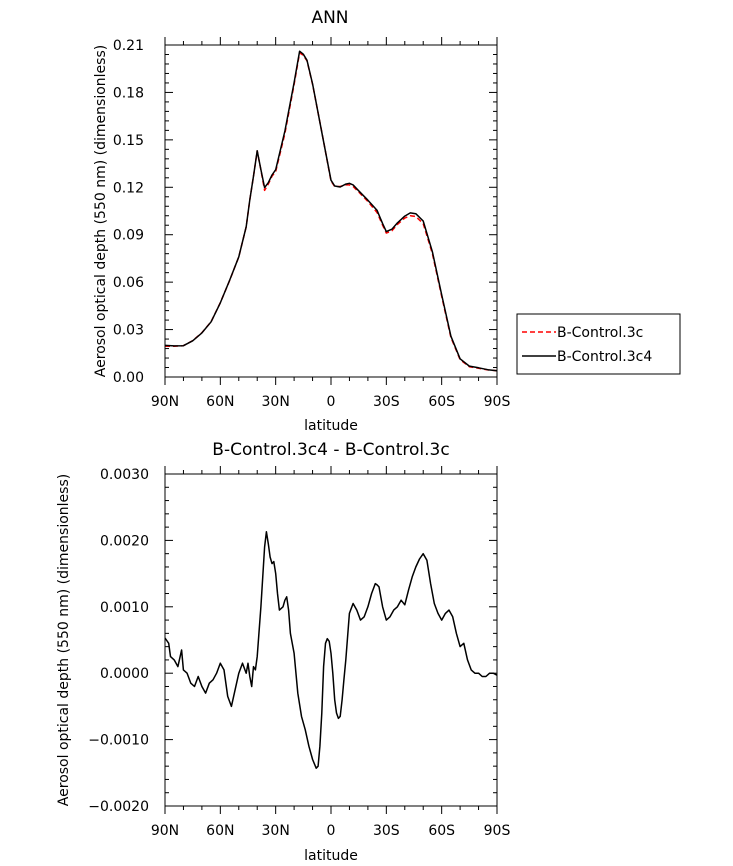 This screenshot has height=866, width=733. What do you see at coordinates (128, 378) in the screenshot?
I see `y-tick-label: 0.00` at bounding box center [128, 378].